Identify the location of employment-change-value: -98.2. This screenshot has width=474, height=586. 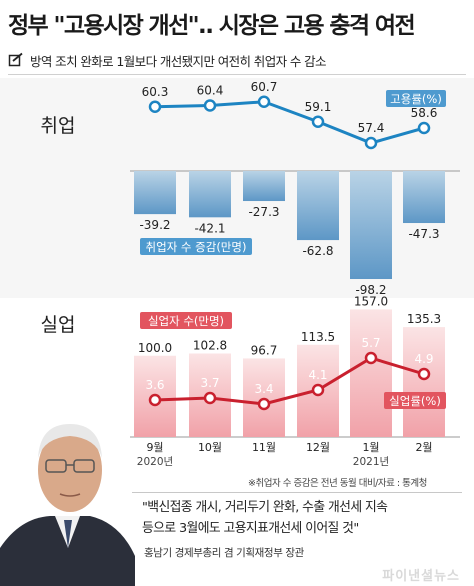
(370, 290).